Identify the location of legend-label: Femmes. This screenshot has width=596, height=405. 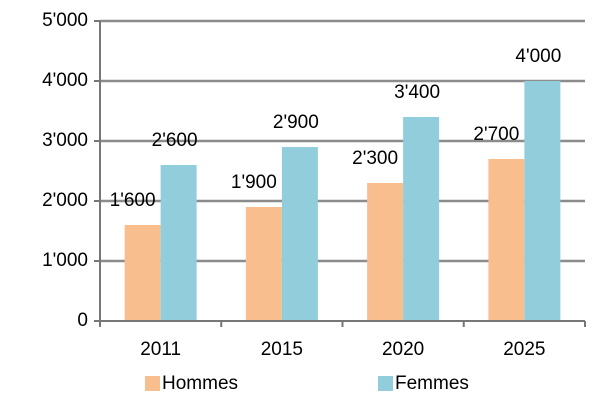
(432, 383).